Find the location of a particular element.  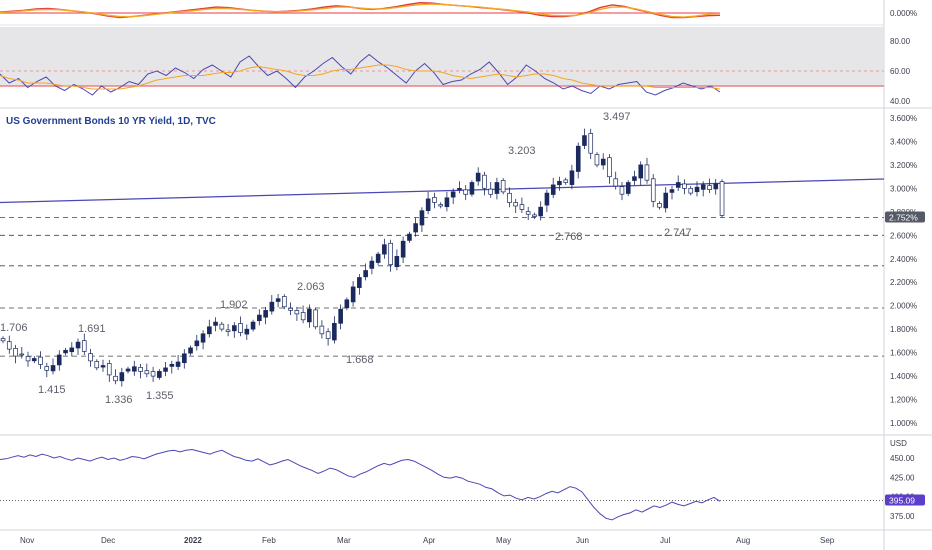

annotation-label: 1.355 is located at coordinates (160, 396).